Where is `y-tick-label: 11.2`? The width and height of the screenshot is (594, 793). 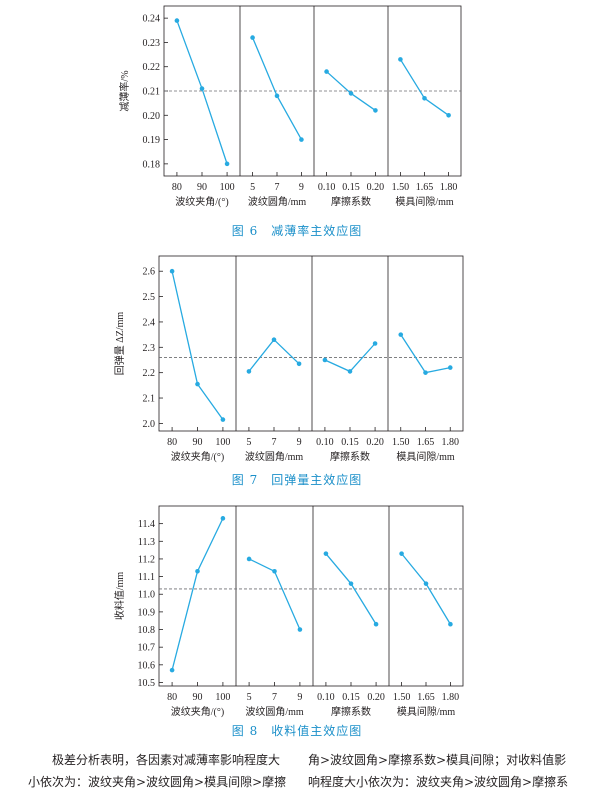 y-tick-label: 11.2 is located at coordinates (146, 559).